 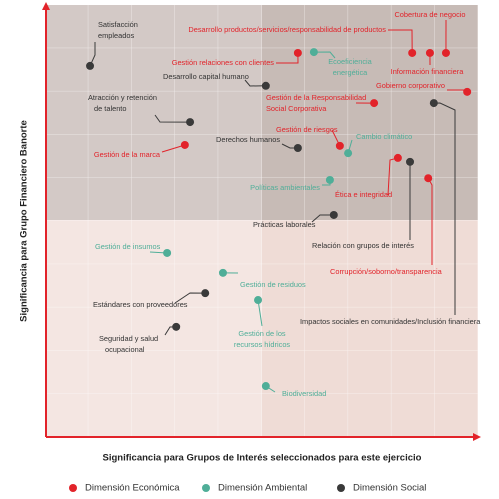 I want to click on label-line: Relación con grupos de interés, so click(x=363, y=245).